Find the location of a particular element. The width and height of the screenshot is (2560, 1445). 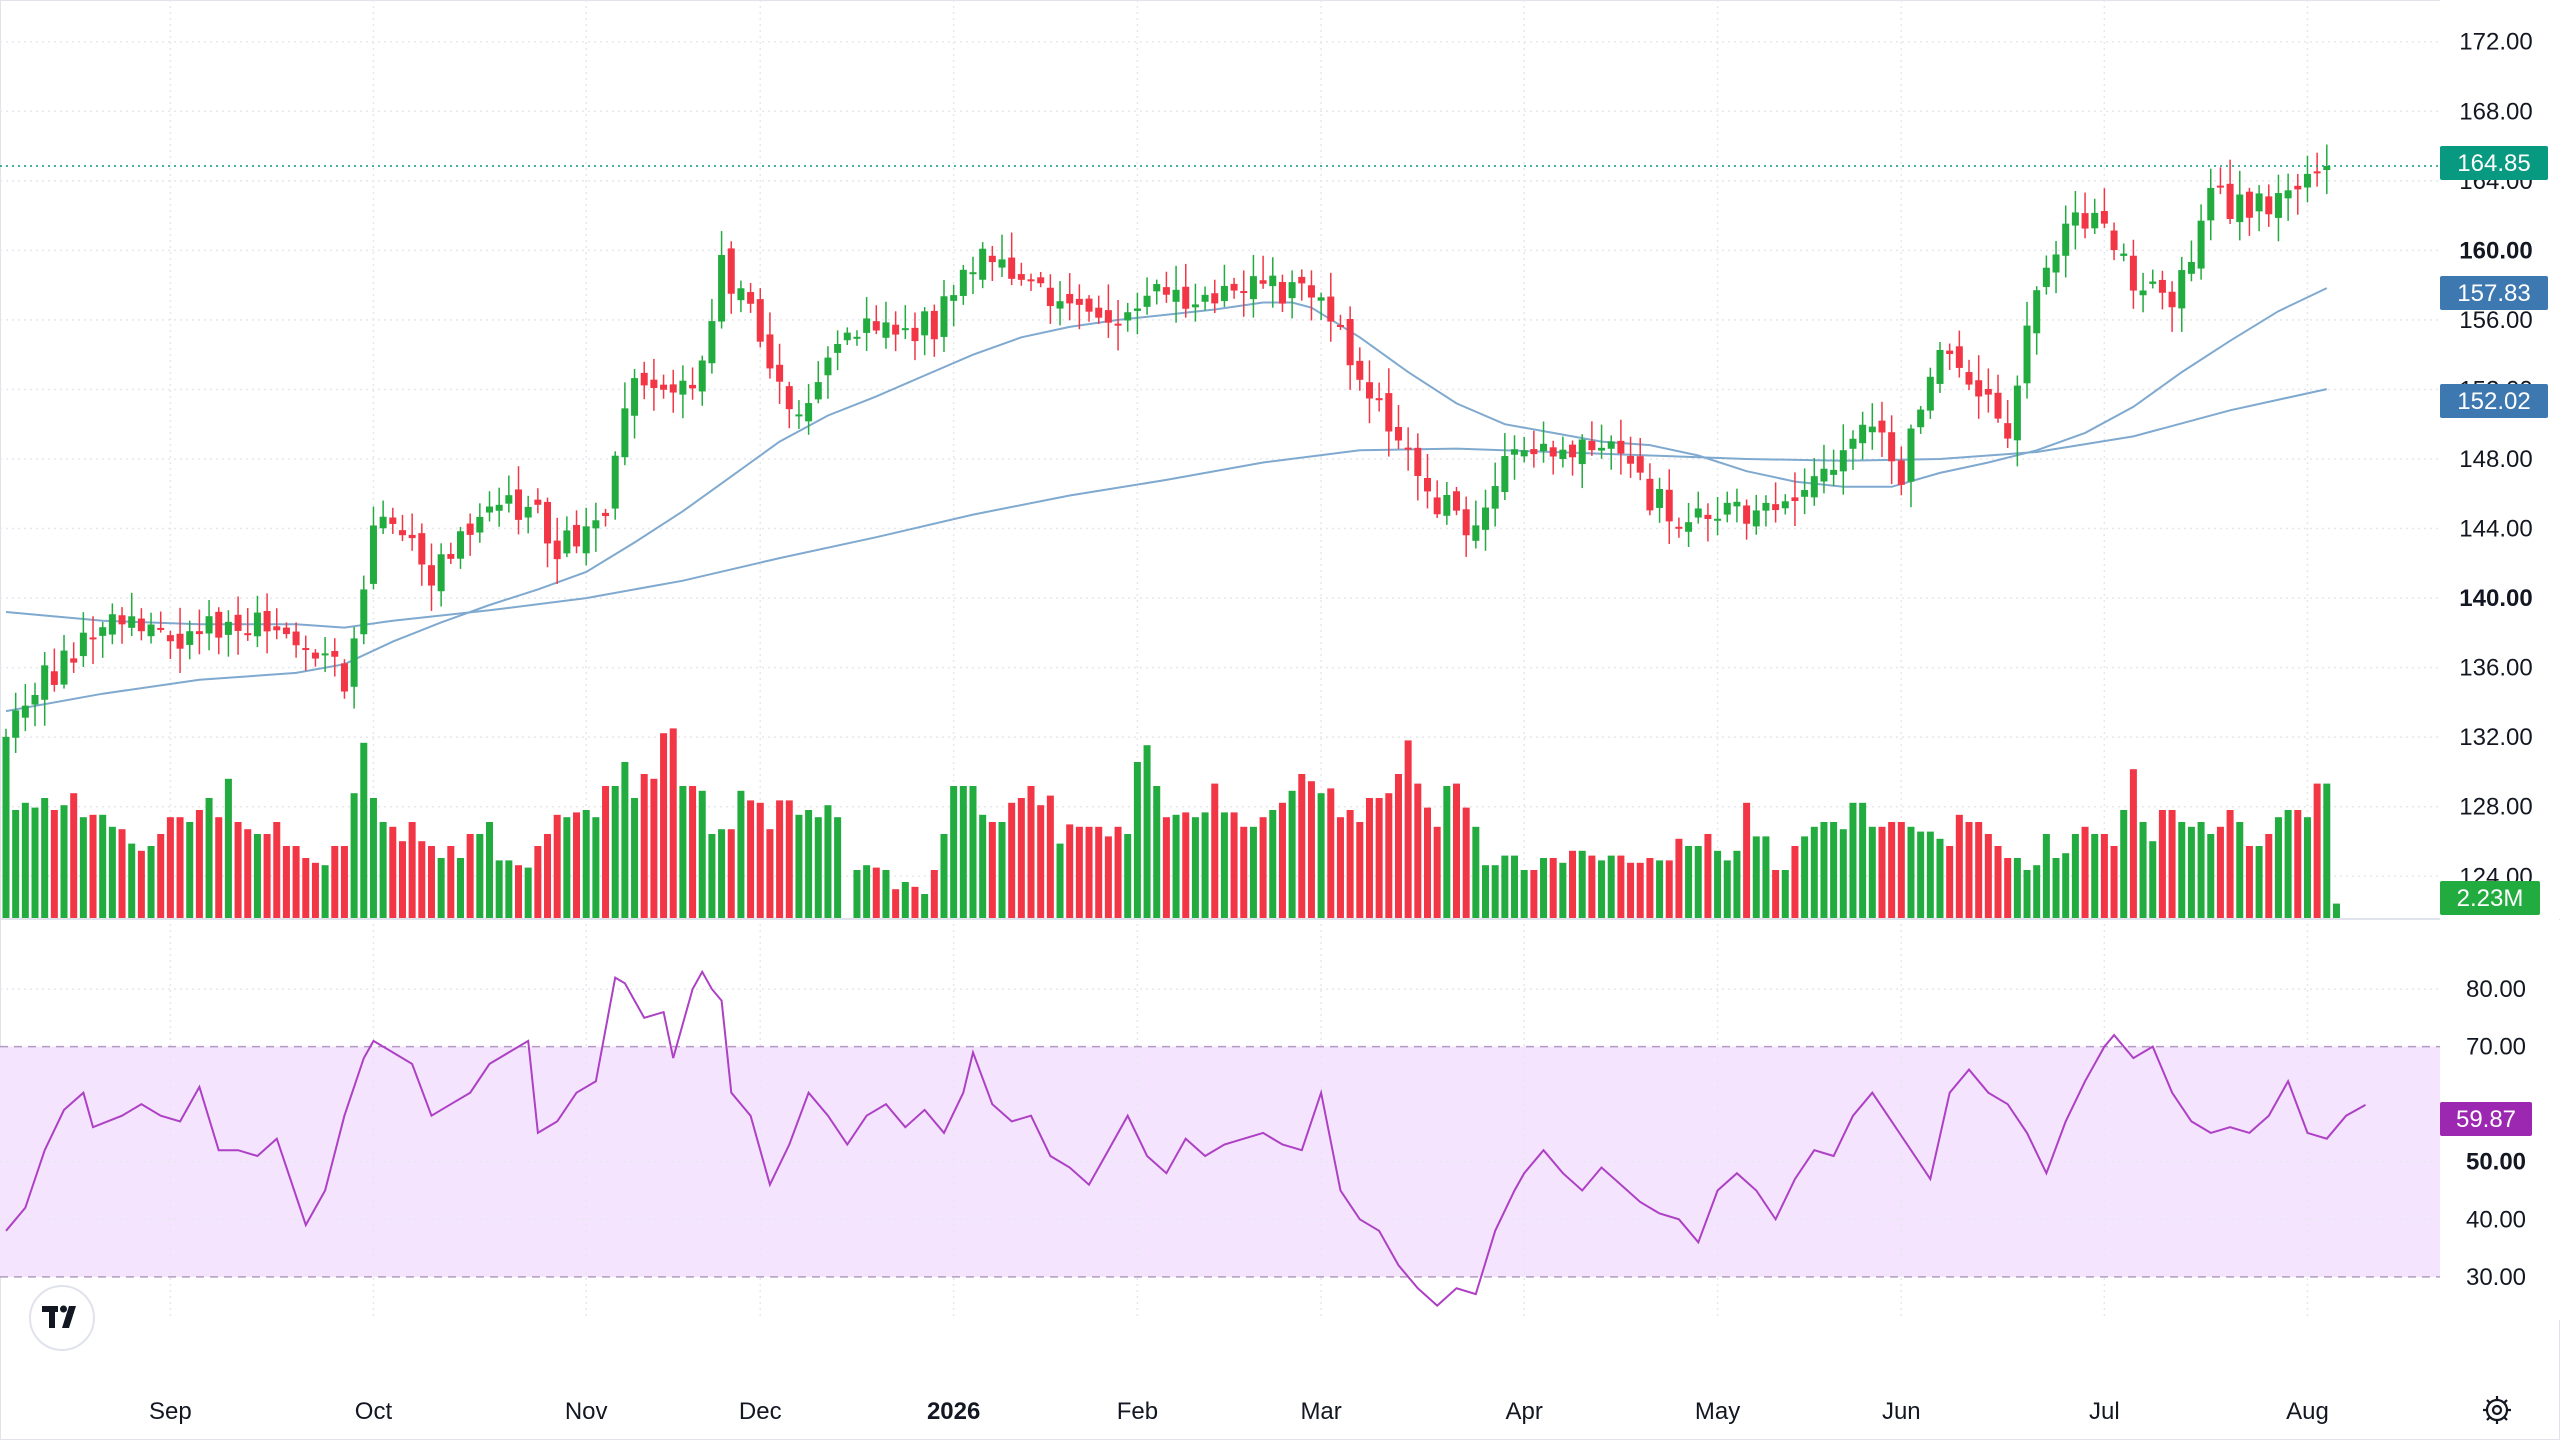

rsi-badge: 59.87 is located at coordinates (2486, 1119).